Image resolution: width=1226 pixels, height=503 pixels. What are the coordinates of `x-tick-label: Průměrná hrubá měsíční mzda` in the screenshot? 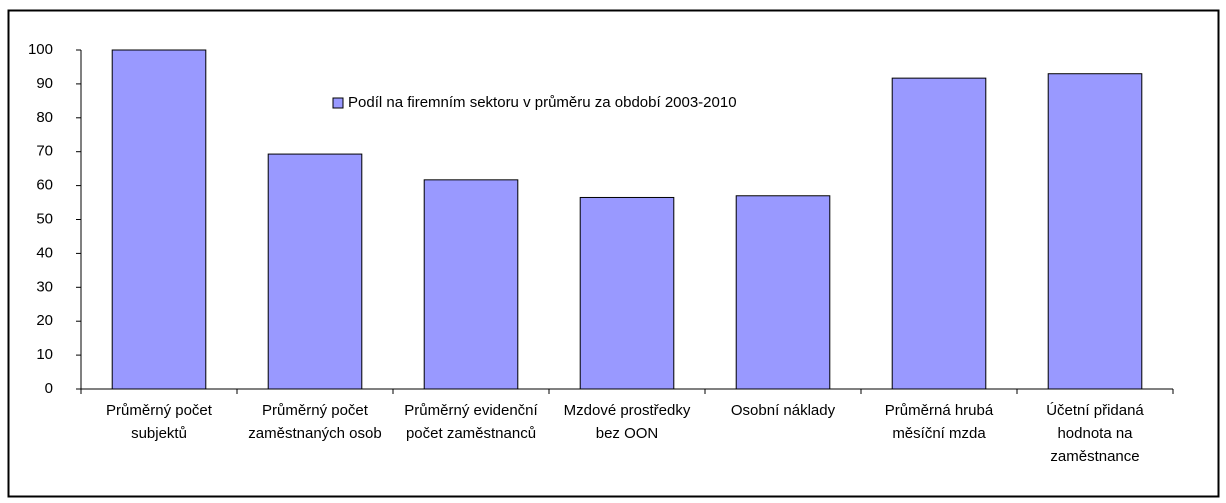 It's located at (939, 422).